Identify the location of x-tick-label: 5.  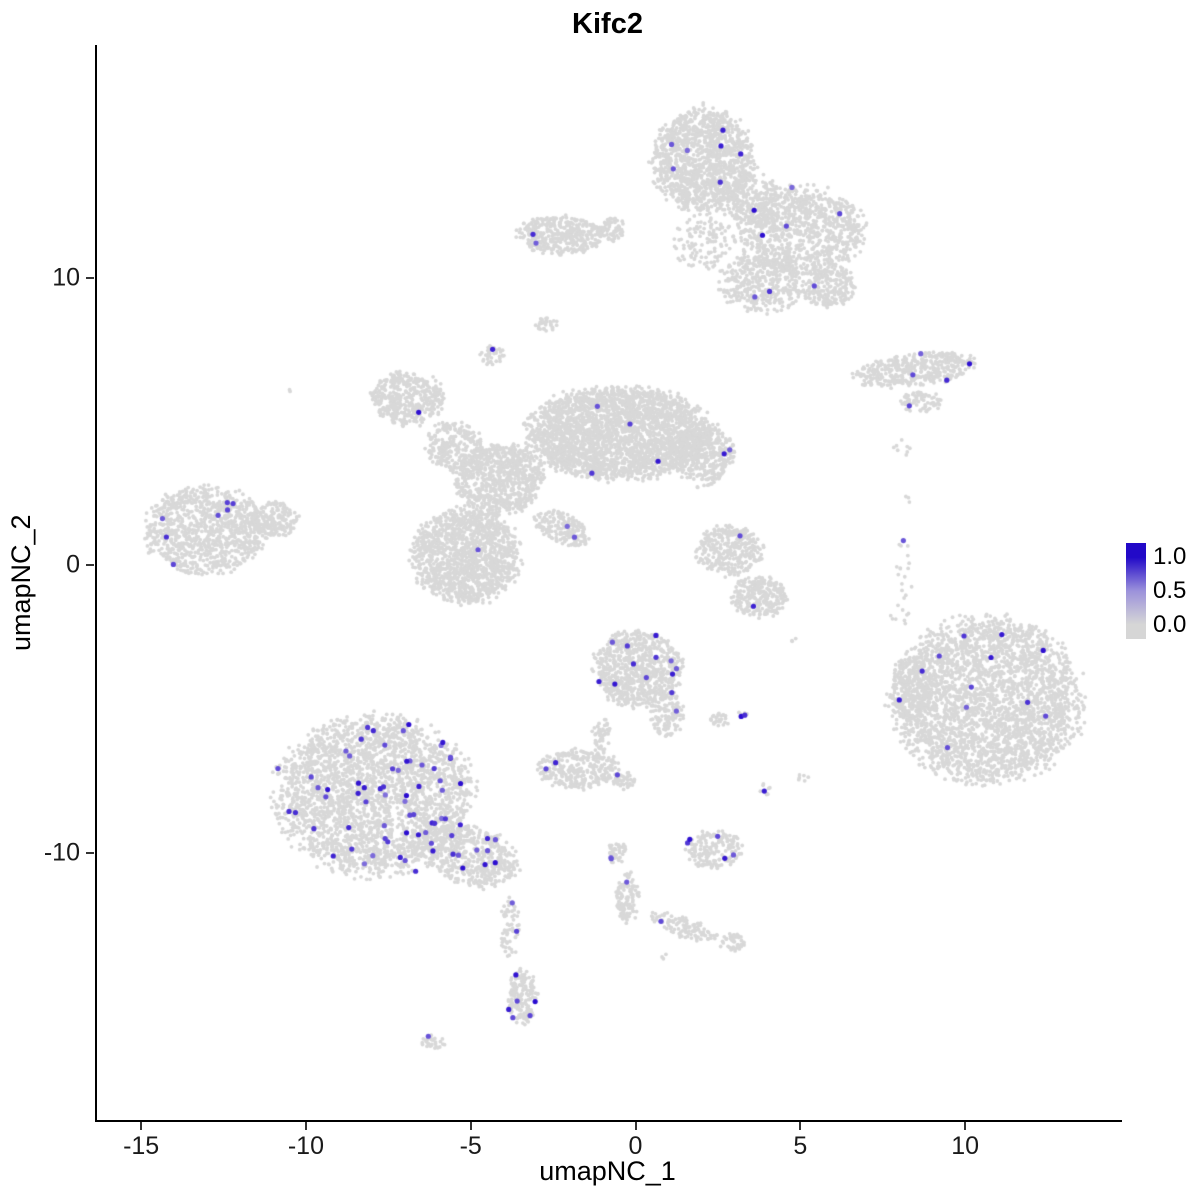
(800, 1146).